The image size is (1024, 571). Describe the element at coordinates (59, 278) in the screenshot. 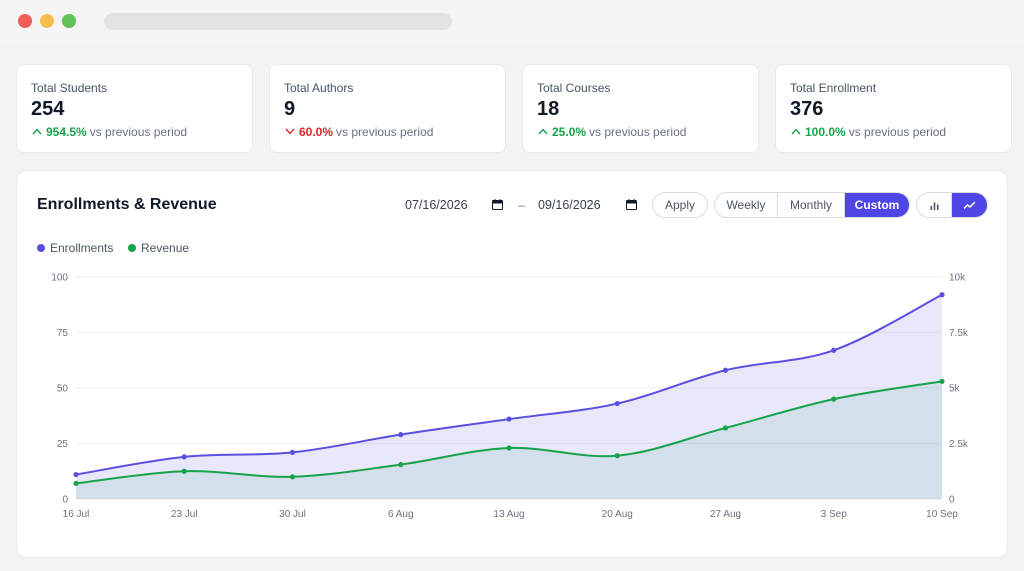

I see `y-left-tick-label: 100` at that location.